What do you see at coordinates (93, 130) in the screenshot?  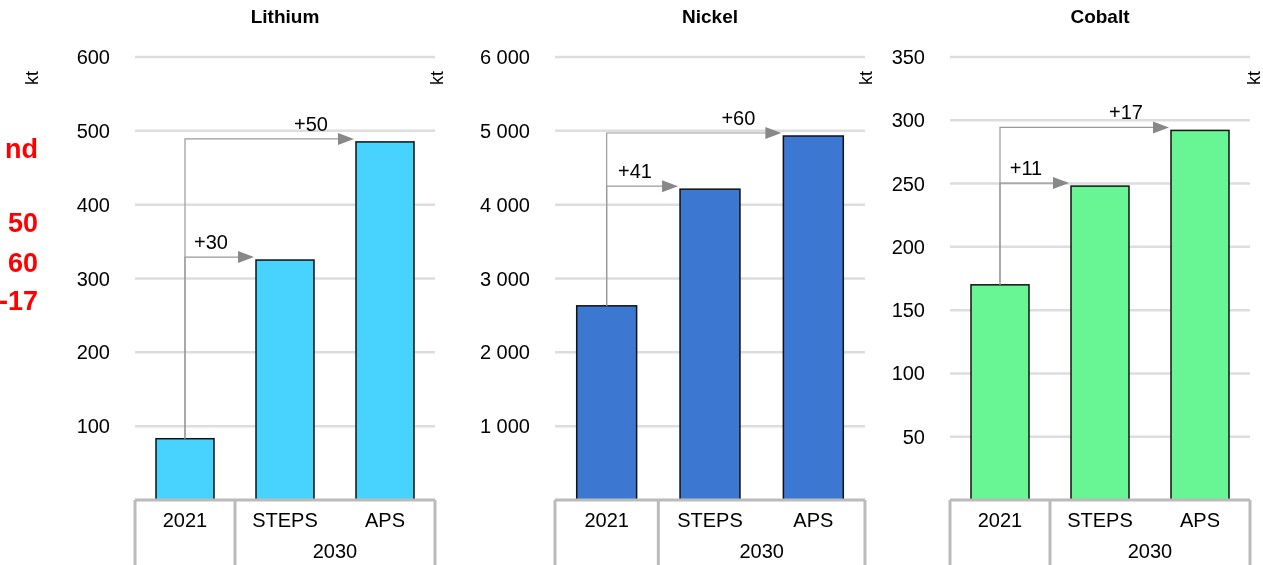 I see `y-tick-label: 500` at bounding box center [93, 130].